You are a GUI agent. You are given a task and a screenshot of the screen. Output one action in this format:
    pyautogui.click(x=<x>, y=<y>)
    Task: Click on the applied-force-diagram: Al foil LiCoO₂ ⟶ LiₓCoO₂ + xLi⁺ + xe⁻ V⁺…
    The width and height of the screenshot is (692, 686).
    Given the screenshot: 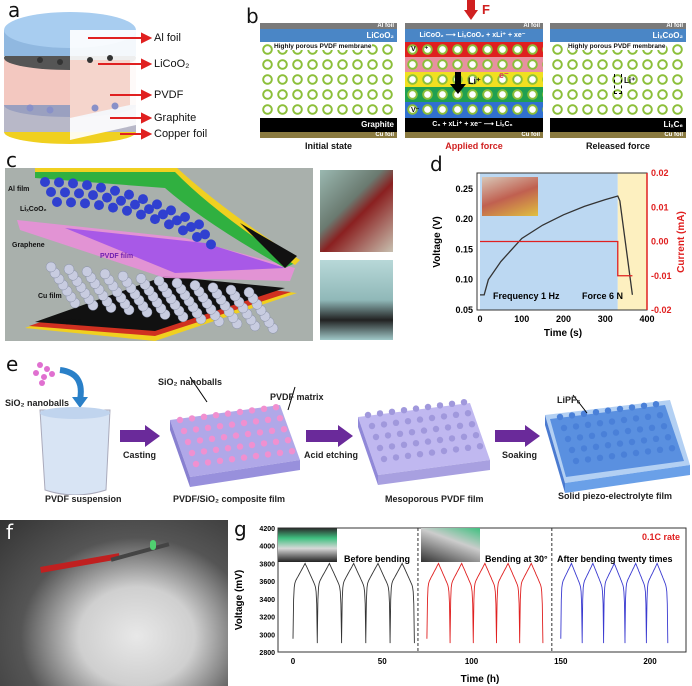 What is the action you would take?
    pyautogui.click(x=474, y=75)
    